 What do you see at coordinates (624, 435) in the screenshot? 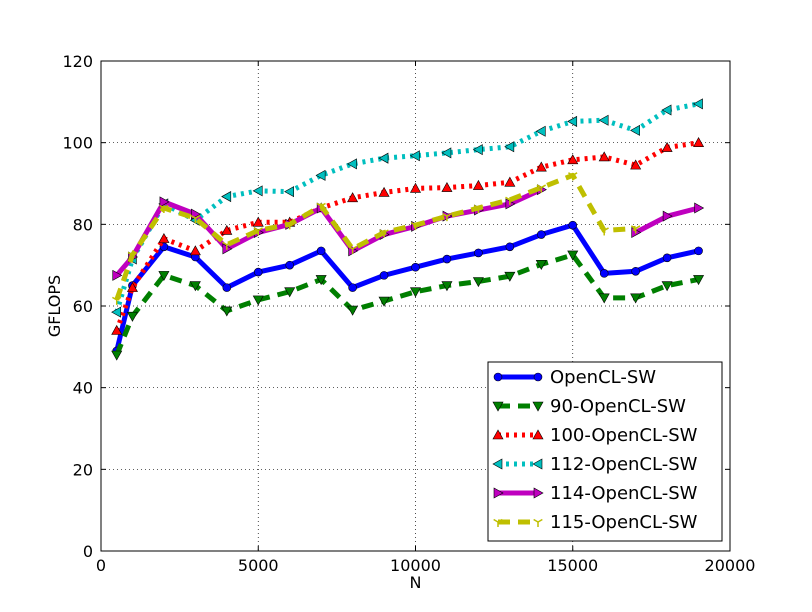
I see `legend-label: 100-OpenCL-SW` at bounding box center [624, 435].